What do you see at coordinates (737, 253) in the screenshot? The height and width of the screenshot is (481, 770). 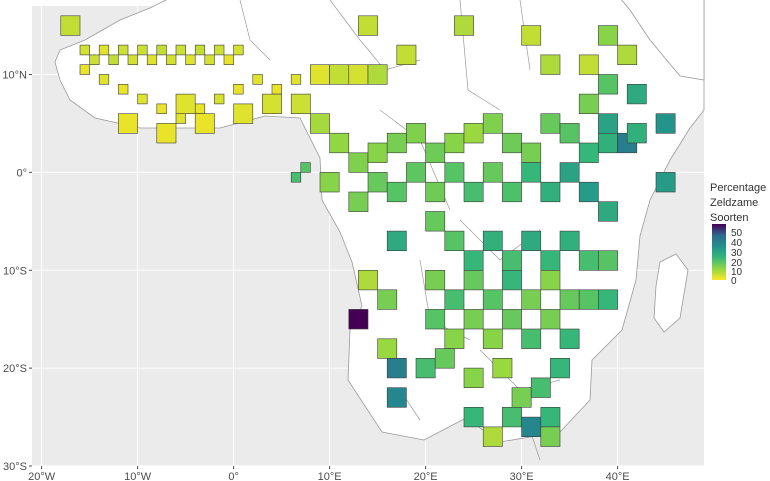 I see `legend-tick-30: 30` at bounding box center [737, 253].